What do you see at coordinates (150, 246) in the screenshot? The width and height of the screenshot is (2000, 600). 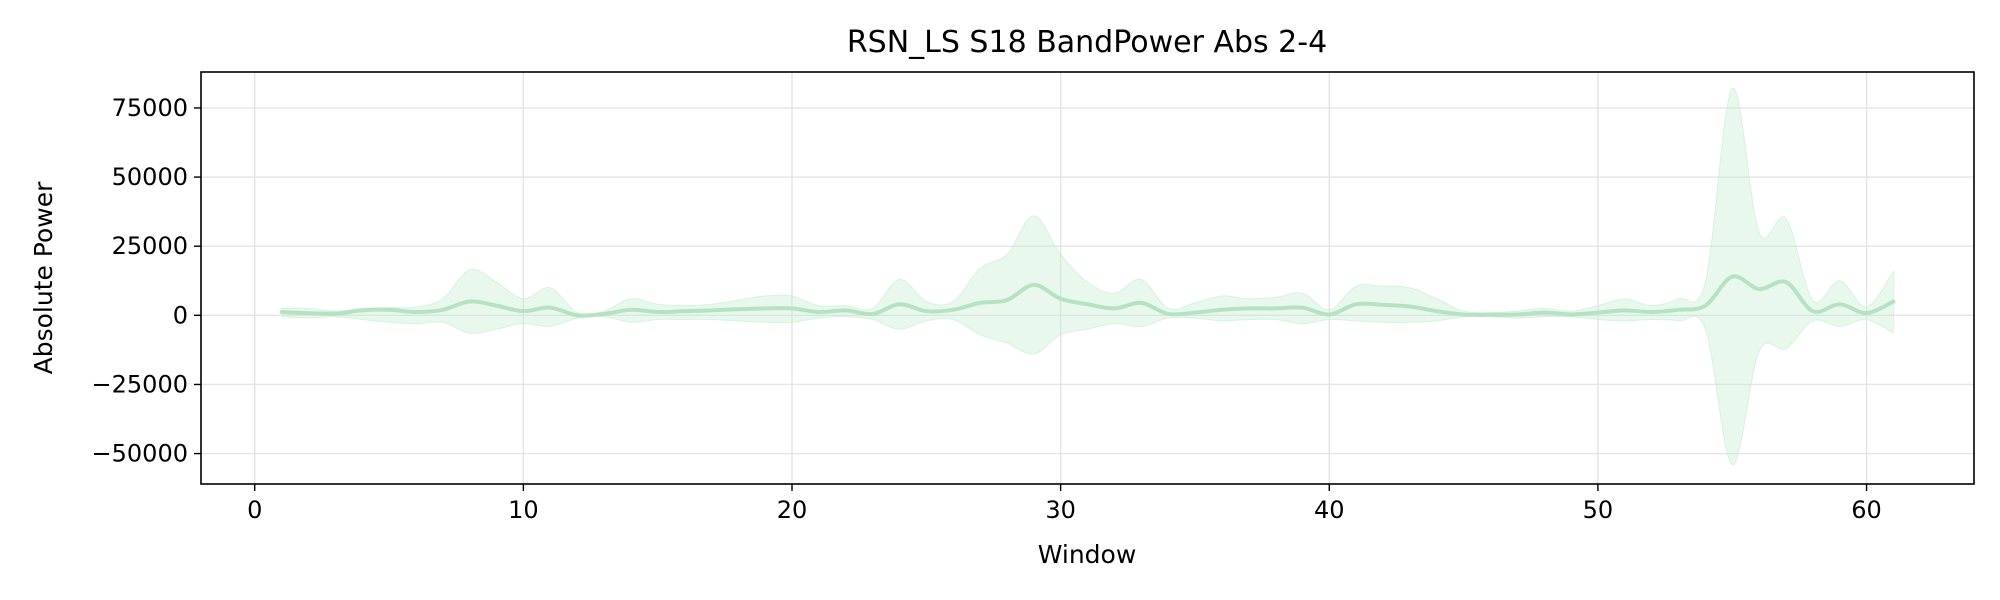 I see `y-tick-label: 25000` at bounding box center [150, 246].